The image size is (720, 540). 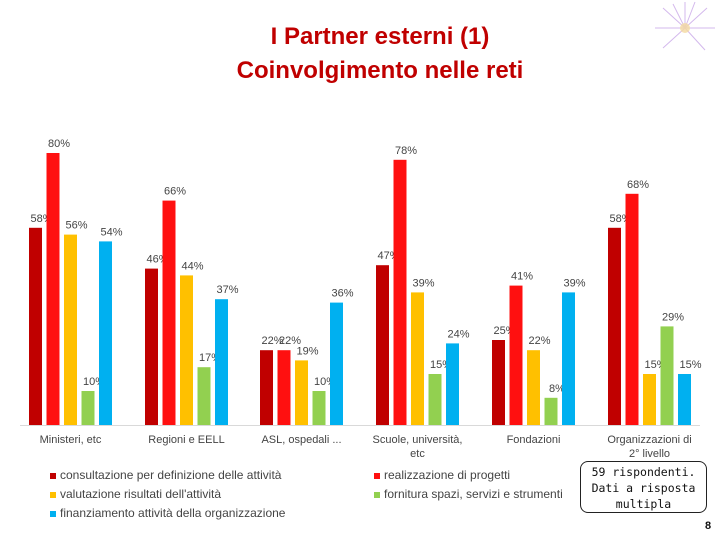 I want to click on note-line-3: multipla, so click(x=643, y=504).